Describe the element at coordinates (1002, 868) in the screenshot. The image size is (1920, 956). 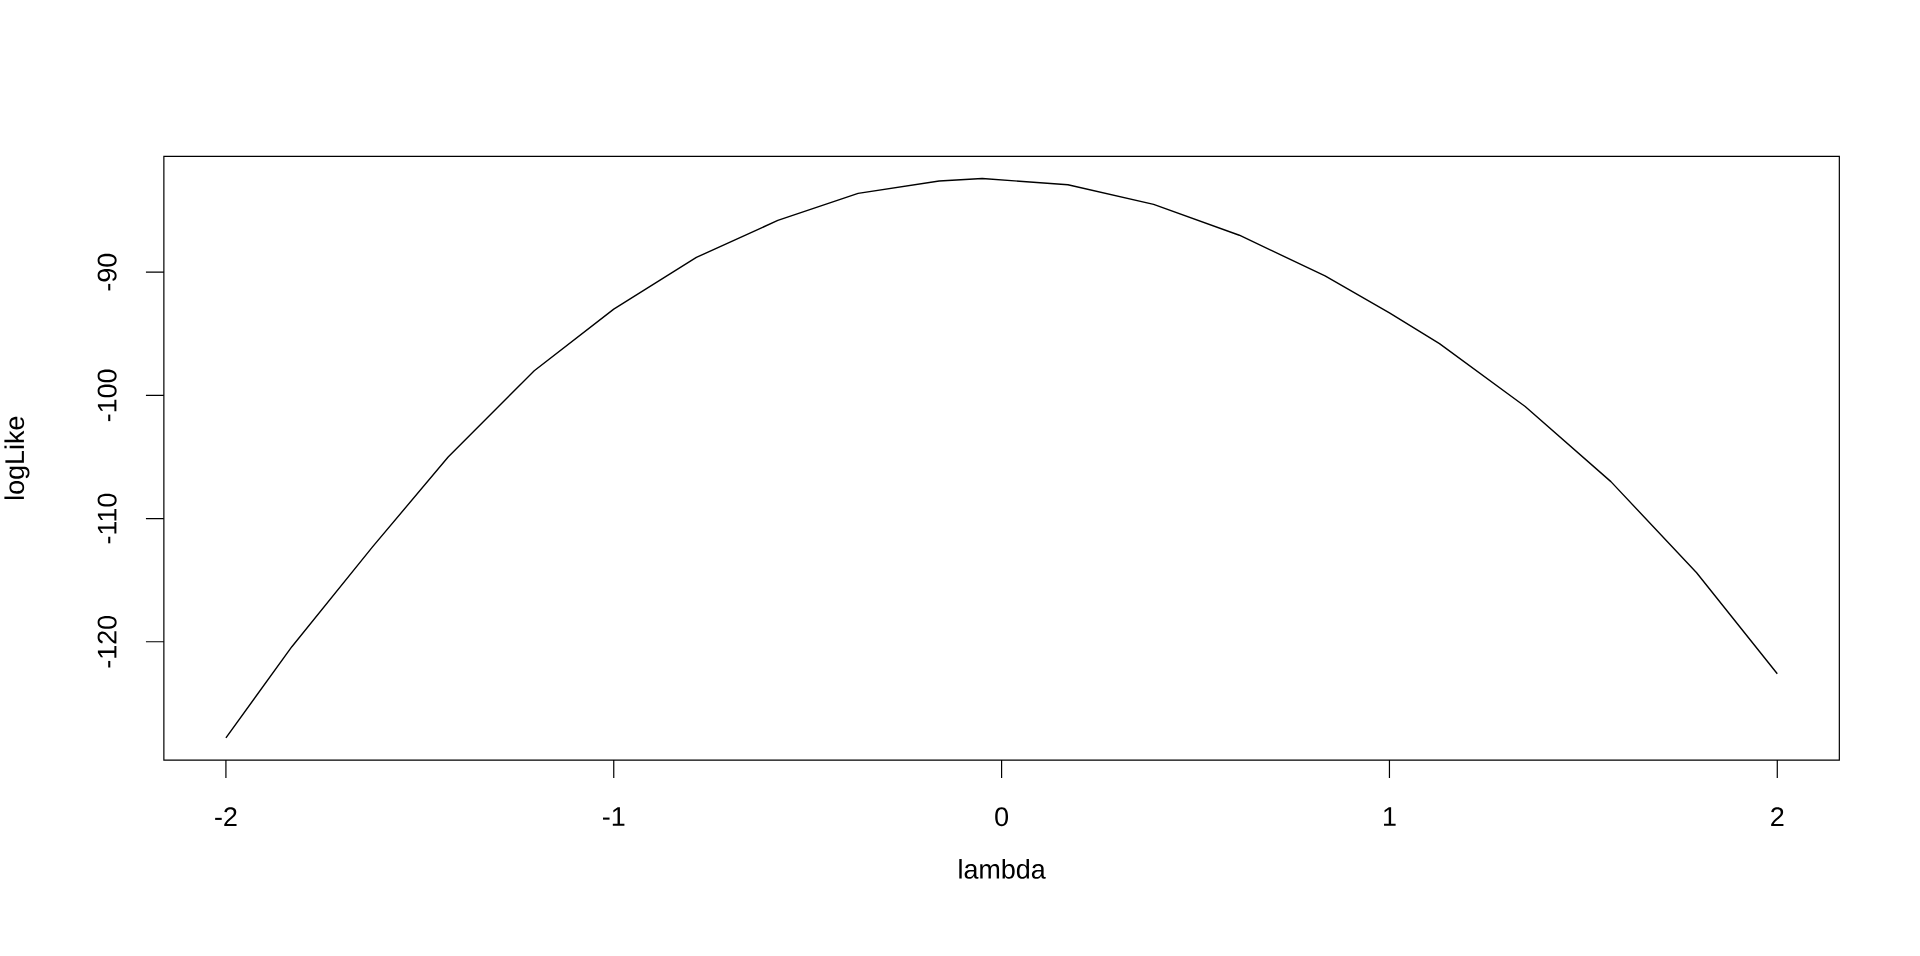
I see `x-axis-title: lambda` at that location.